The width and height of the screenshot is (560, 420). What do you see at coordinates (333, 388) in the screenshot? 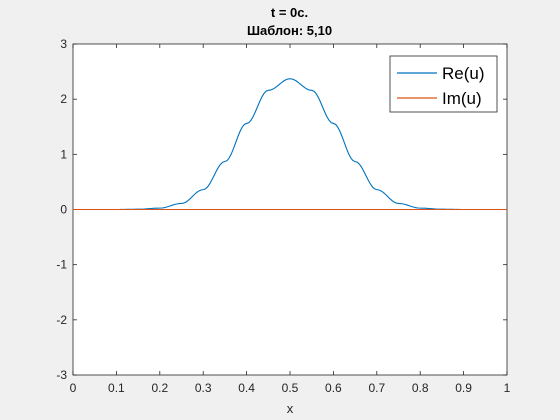
I see `x-tick-label: 0.6` at bounding box center [333, 388].